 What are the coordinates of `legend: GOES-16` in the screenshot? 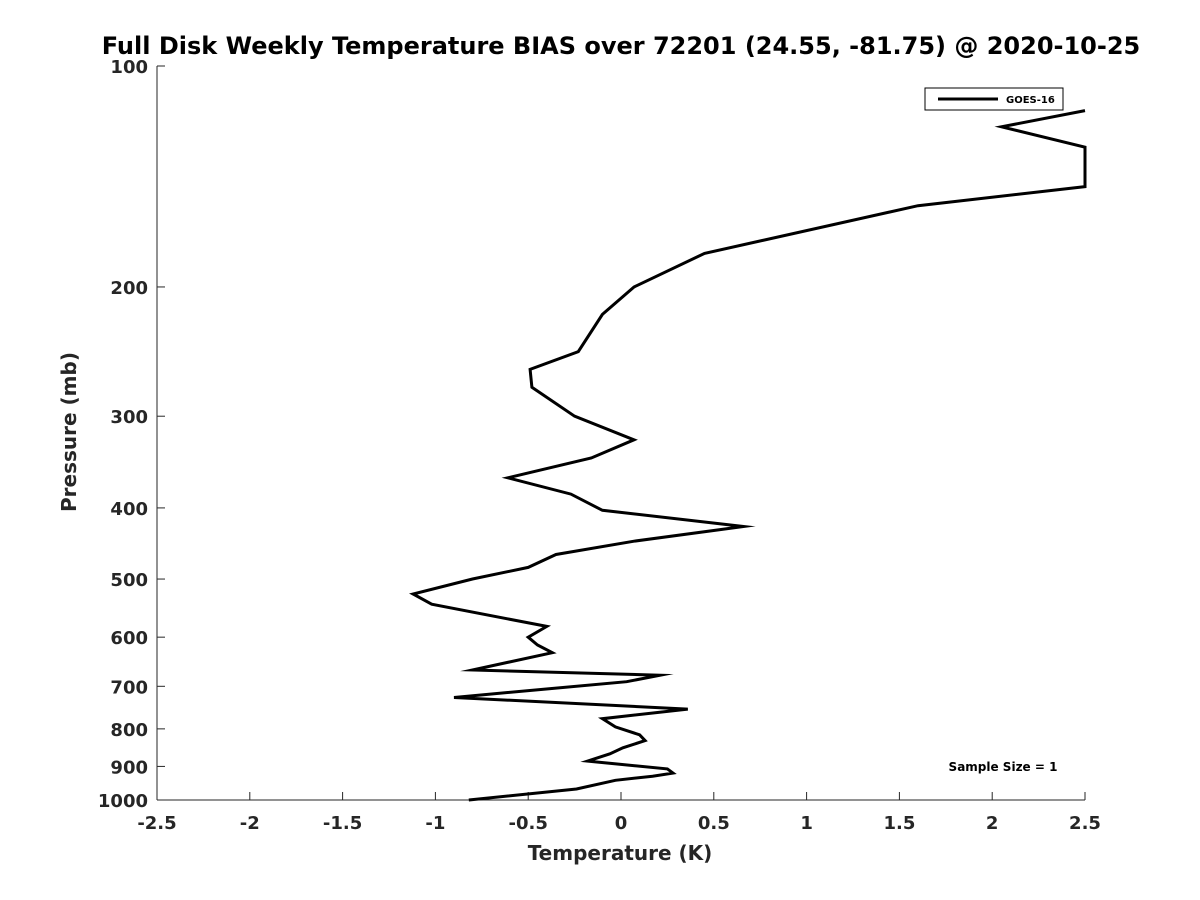 It's located at (994, 99).